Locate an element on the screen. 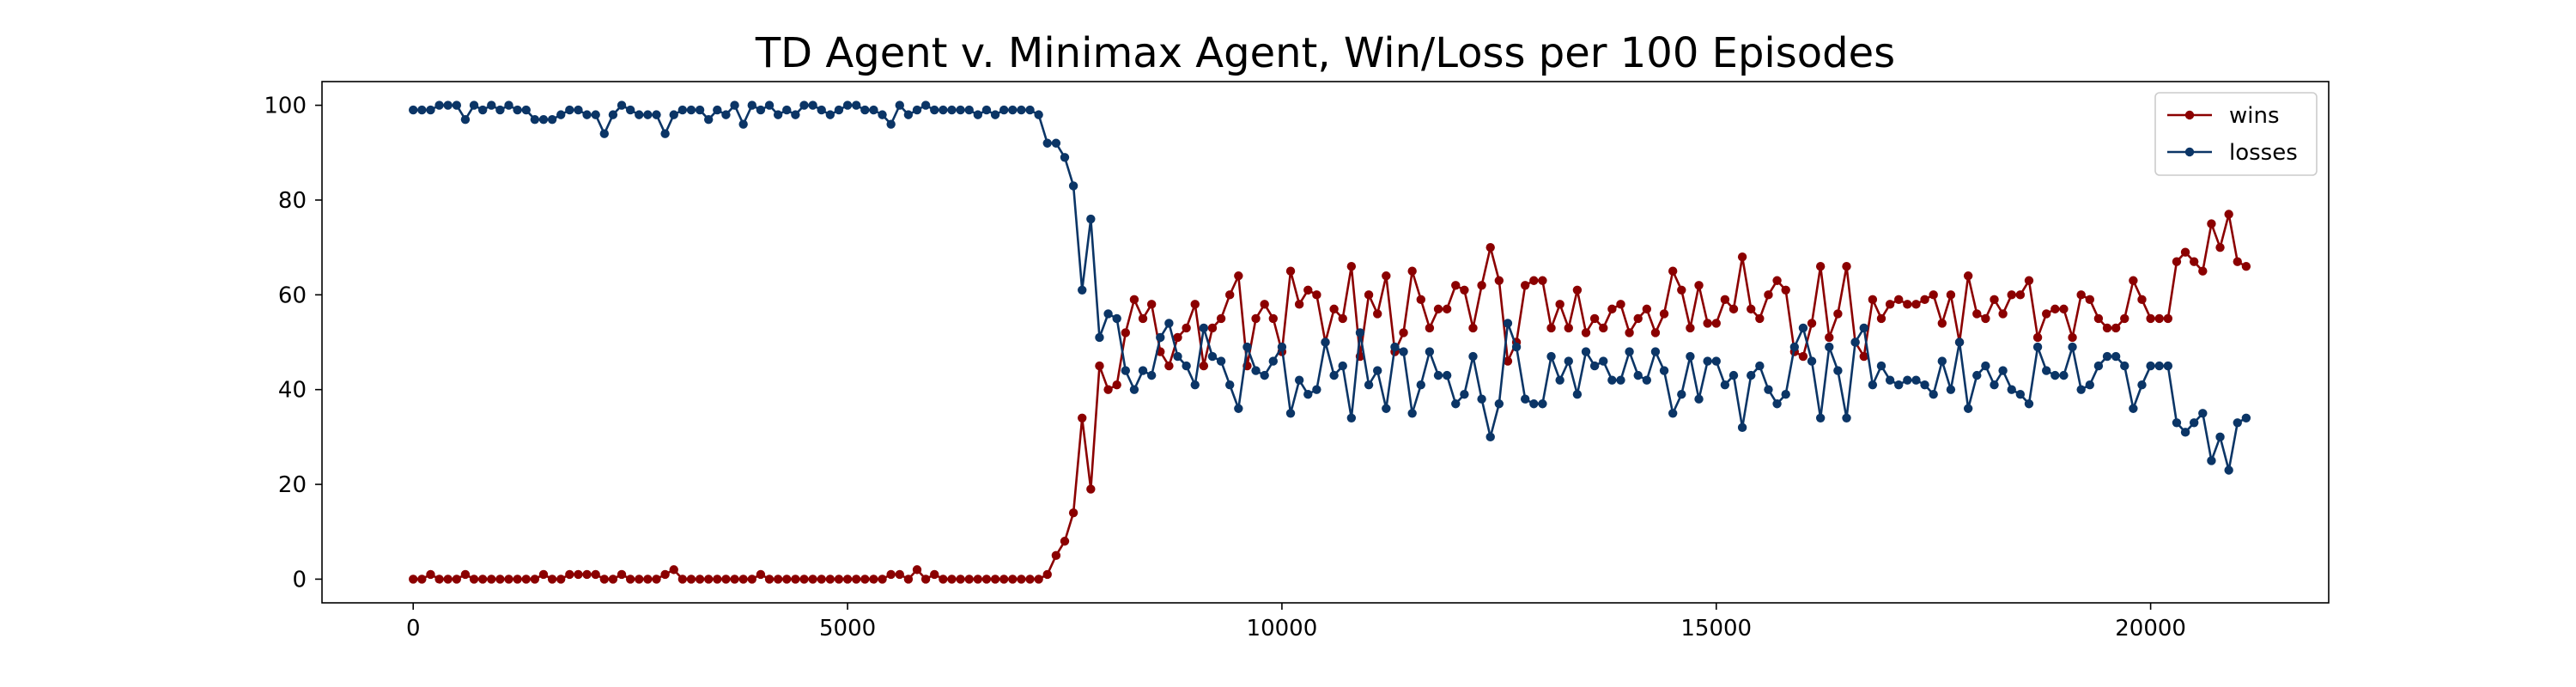 The image size is (2576, 687). legend-label: losses is located at coordinates (2263, 153).